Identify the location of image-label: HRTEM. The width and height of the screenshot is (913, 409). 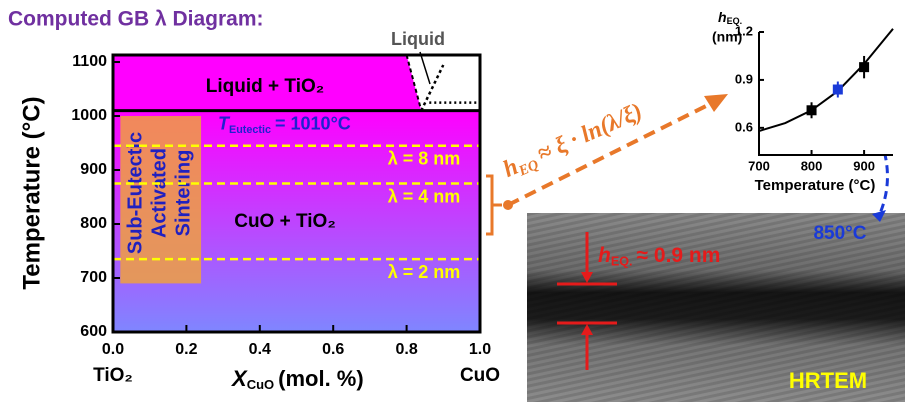
(828, 380).